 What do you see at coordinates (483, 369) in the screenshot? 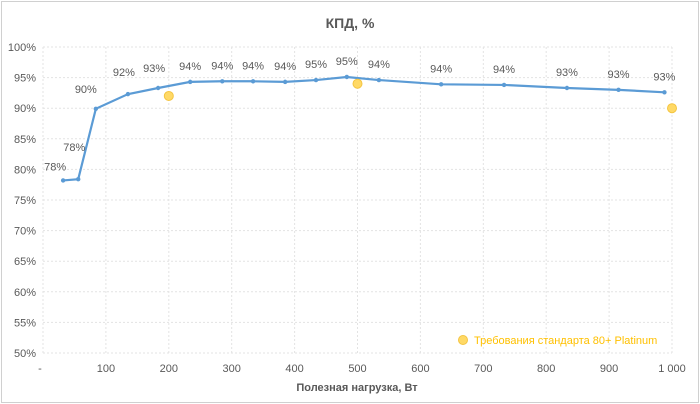
I see `x-tick-label: 700` at bounding box center [483, 369].